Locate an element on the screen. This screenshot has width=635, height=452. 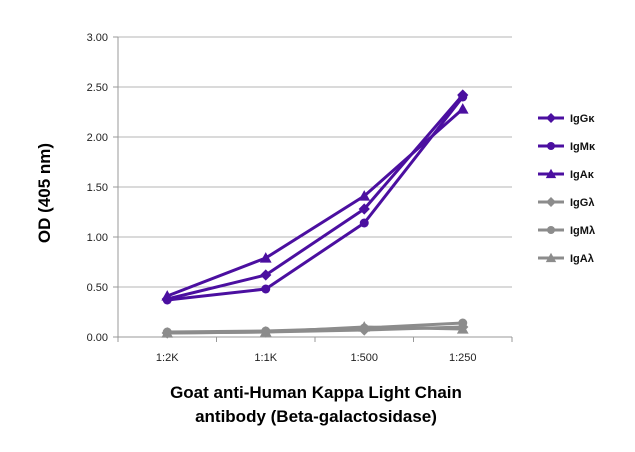
x-axis-label-line-1: Goat anti-Human Kappa Light Chain is located at coordinates (316, 392).